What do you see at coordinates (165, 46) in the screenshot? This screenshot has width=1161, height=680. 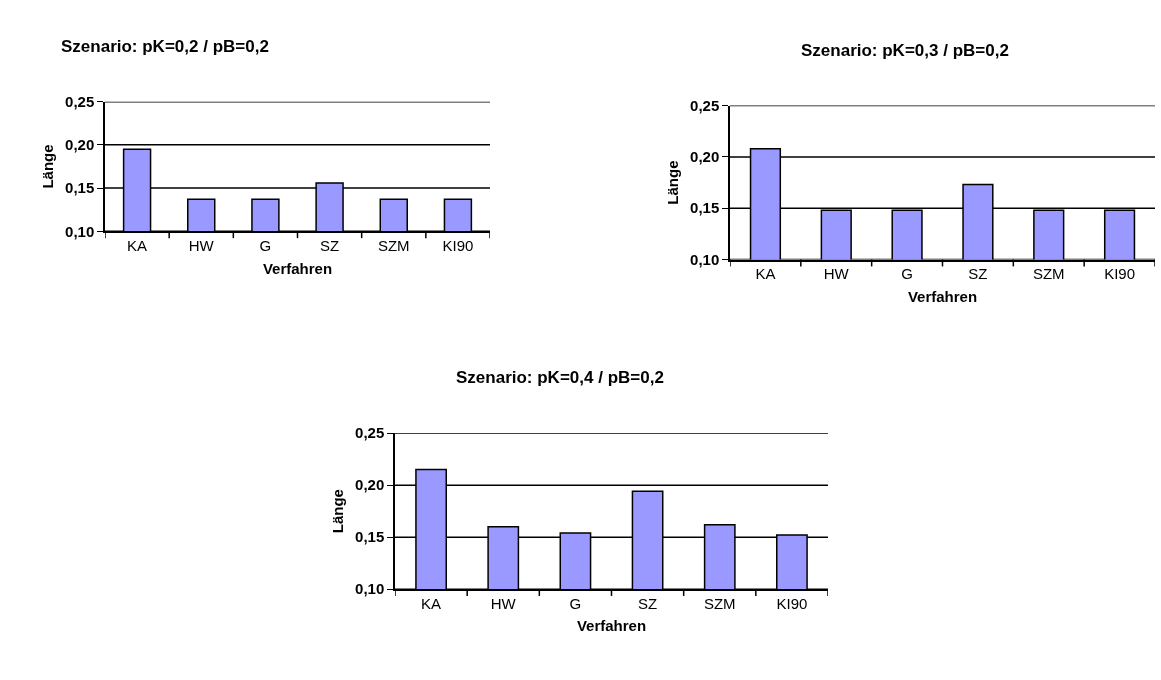 I see `chart-title: Szenario: pK=0,2 / pB=0,2` at bounding box center [165, 46].